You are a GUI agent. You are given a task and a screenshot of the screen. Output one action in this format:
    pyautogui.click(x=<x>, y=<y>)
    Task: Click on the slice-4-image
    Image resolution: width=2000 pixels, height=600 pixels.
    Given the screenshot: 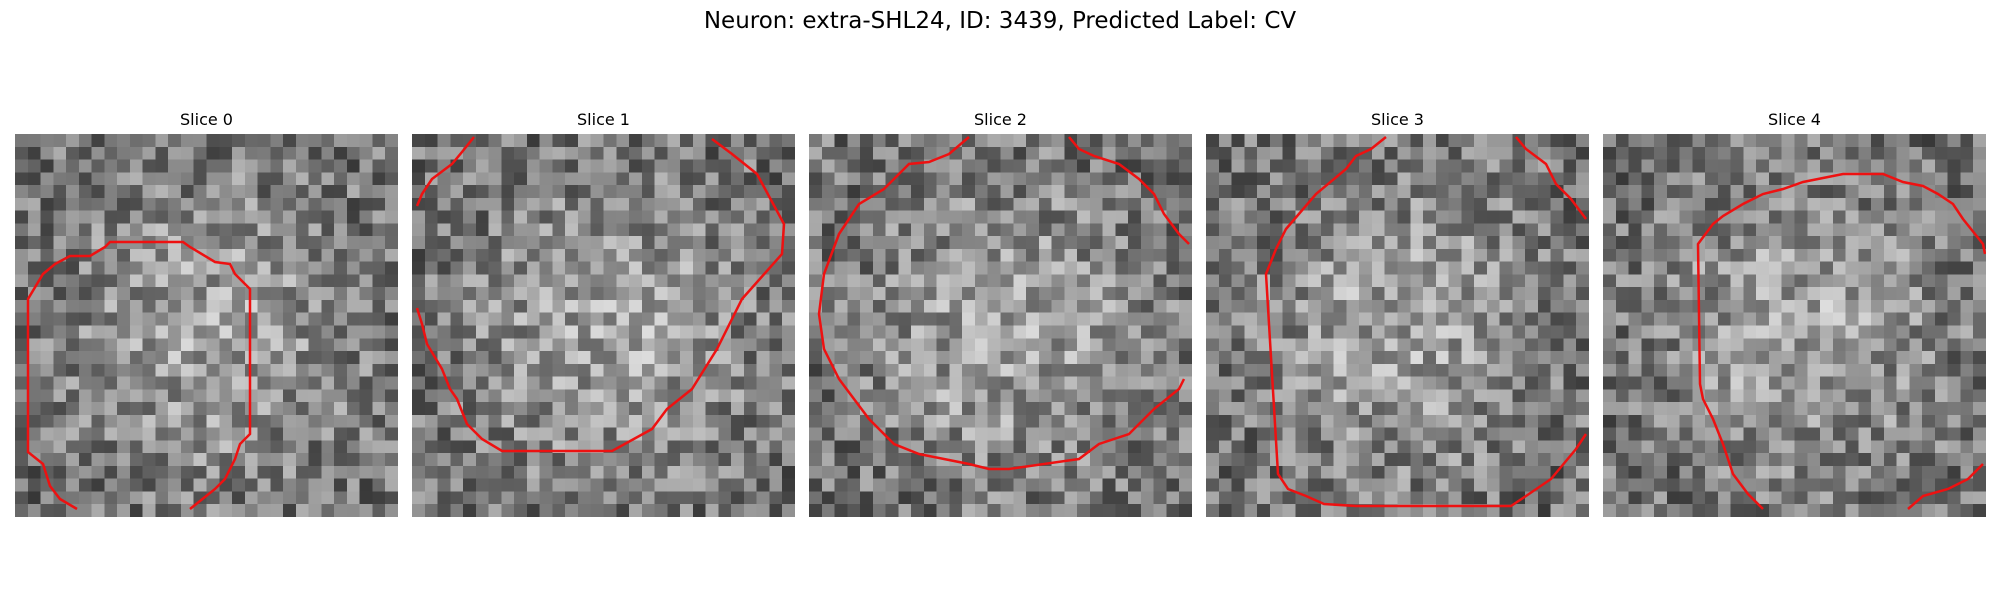 What is the action you would take?
    pyautogui.click(x=1794, y=325)
    